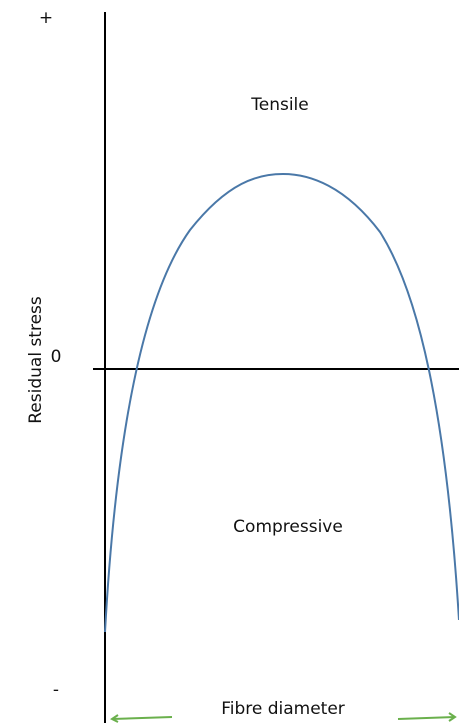  Describe the element at coordinates (36, 360) in the screenshot. I see `y-axis-label: Residual stress` at that location.